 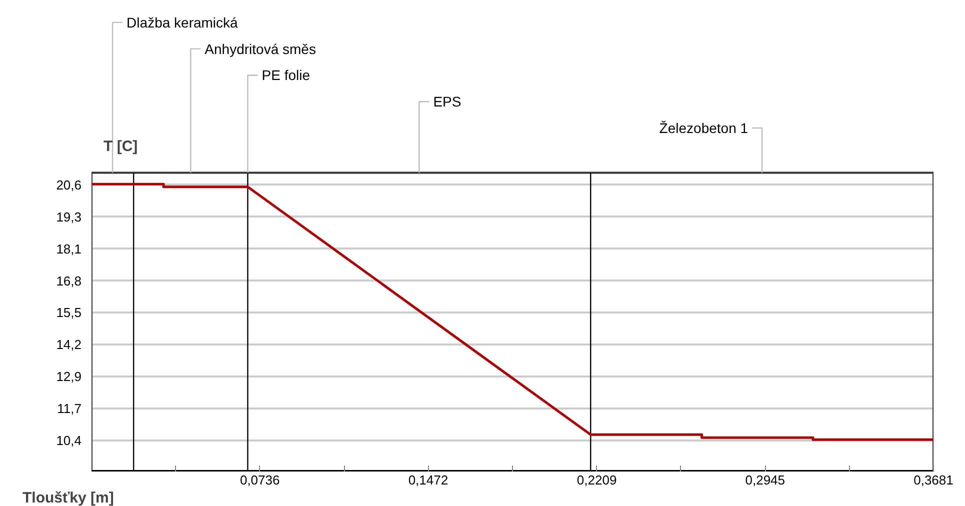 What do you see at coordinates (260, 480) in the screenshot?
I see `x-tick-label: 0,0736` at bounding box center [260, 480].